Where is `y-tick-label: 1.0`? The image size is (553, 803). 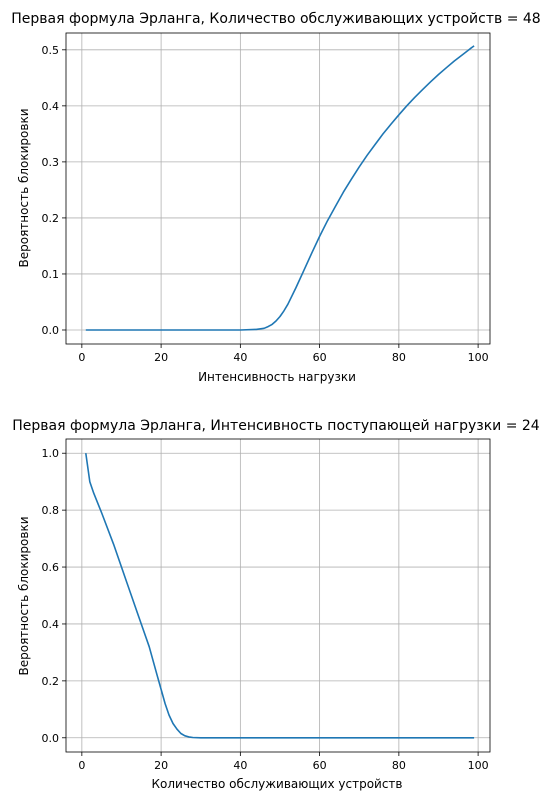 y-tick-label: 1.0 is located at coordinates (51, 453).